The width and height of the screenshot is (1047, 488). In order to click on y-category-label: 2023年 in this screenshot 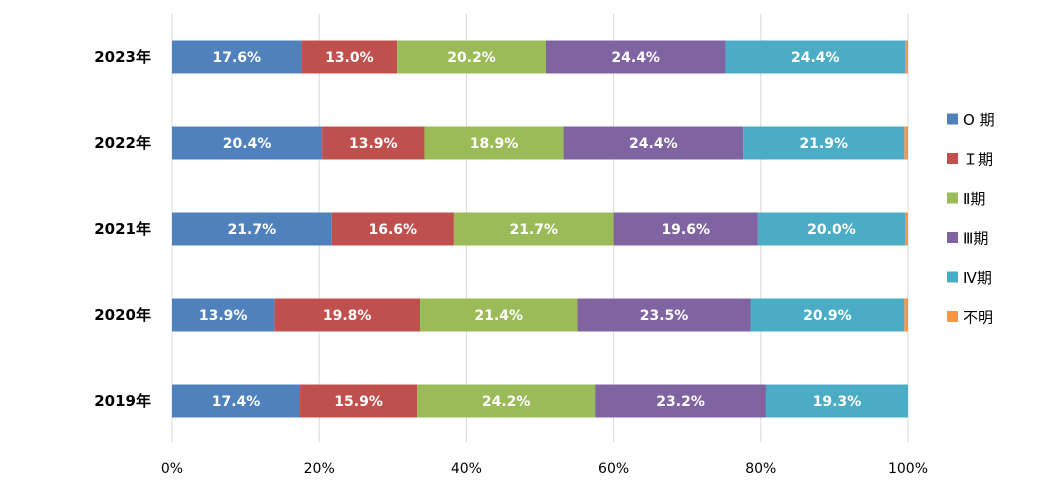, I will do `click(122, 57)`.